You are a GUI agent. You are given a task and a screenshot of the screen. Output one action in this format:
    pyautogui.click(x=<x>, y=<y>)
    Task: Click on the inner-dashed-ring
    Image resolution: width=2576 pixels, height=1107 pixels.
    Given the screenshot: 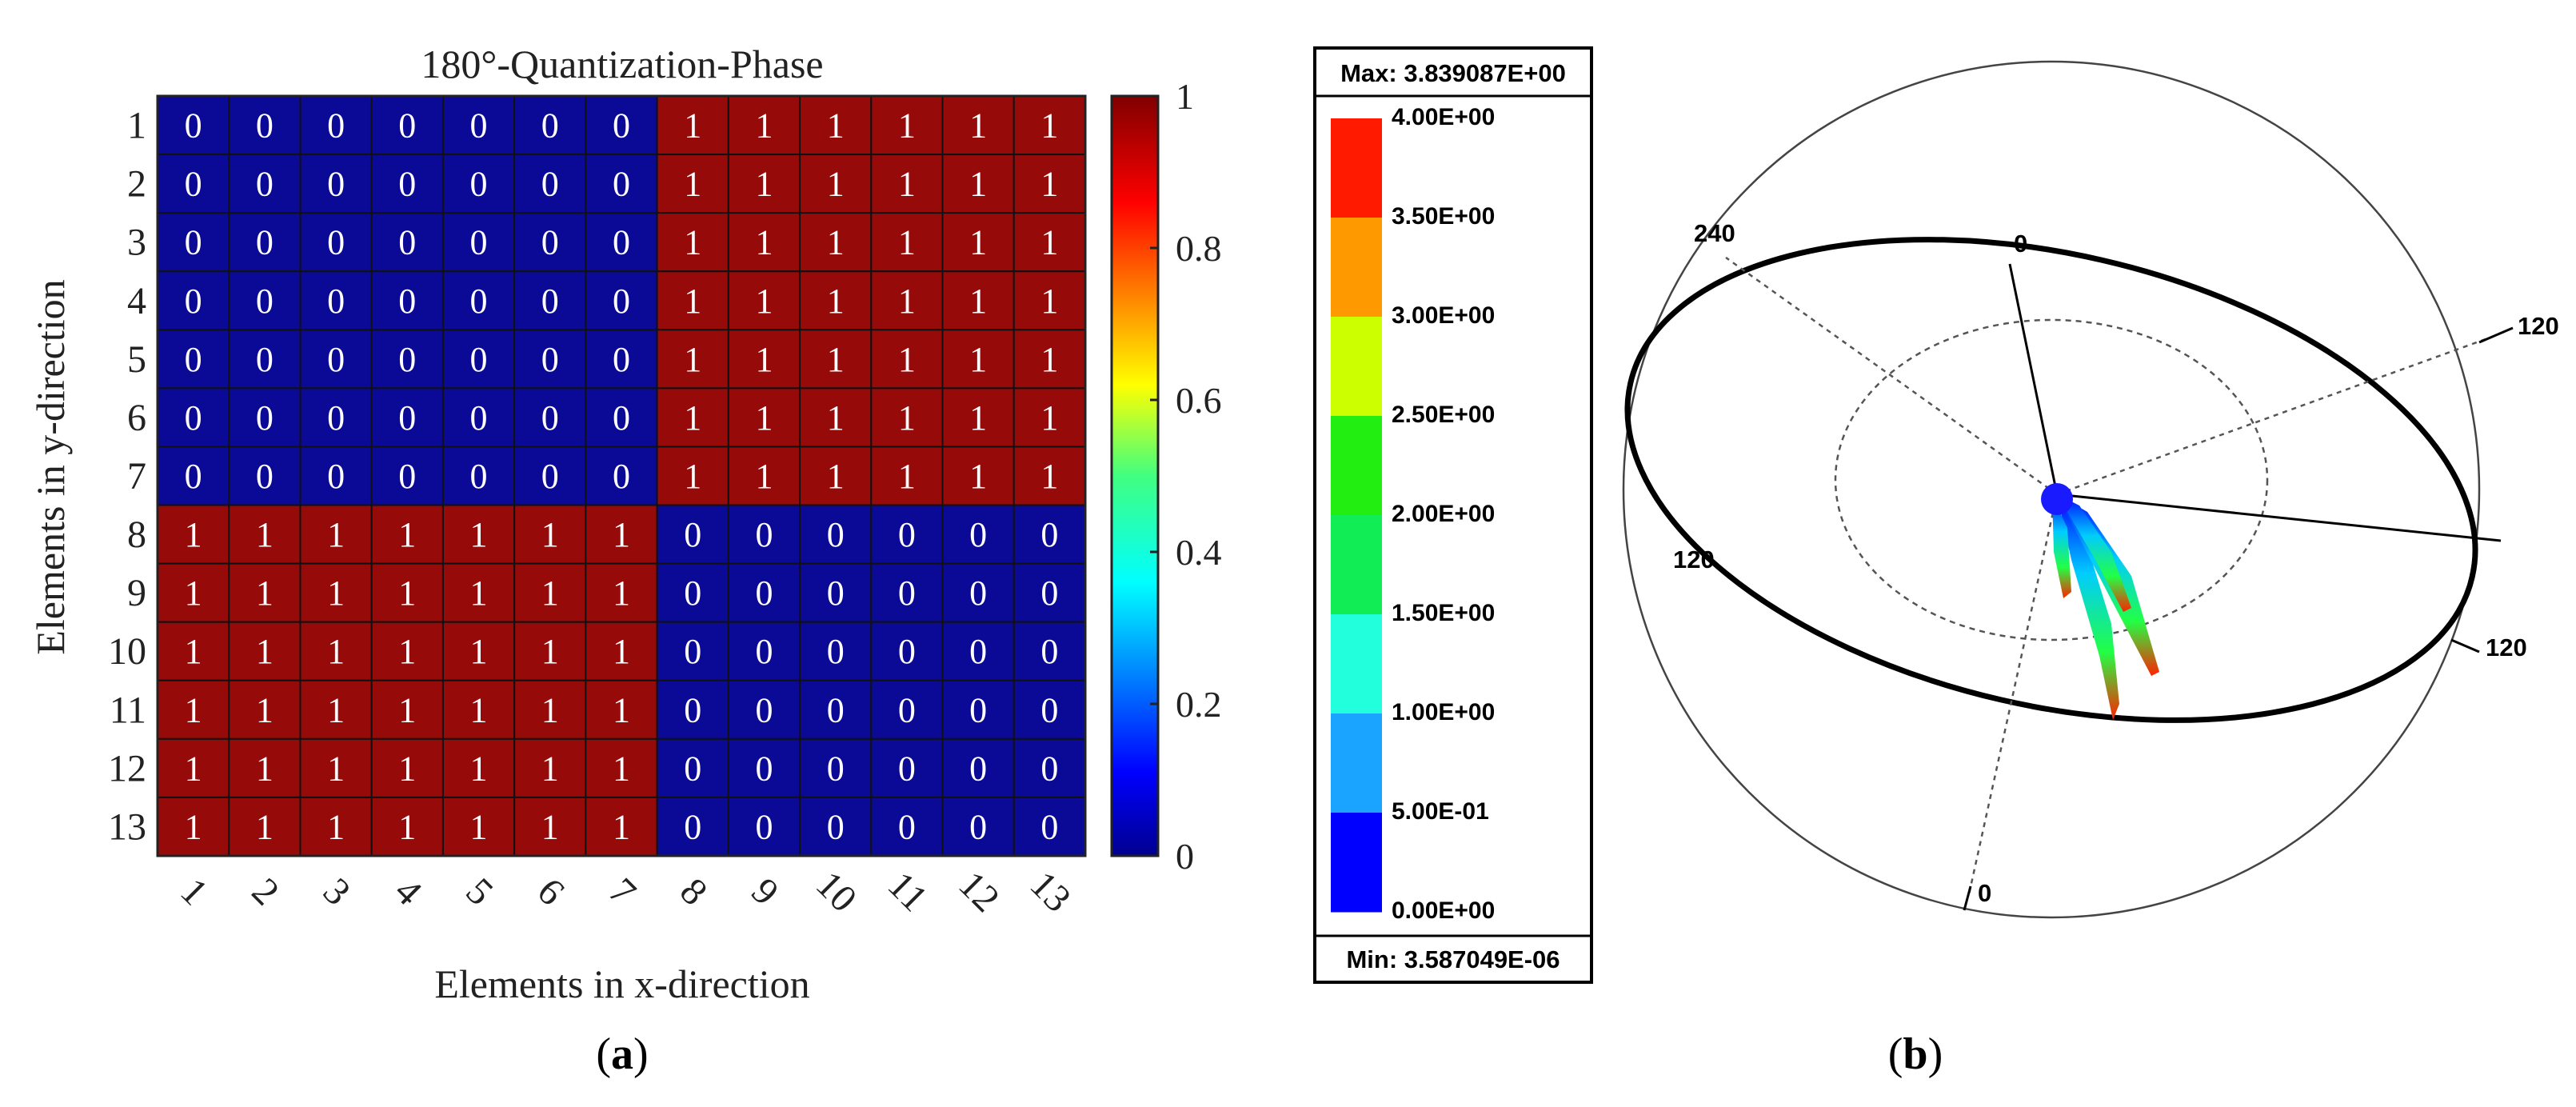 What is the action you would take?
    pyautogui.click(x=2051, y=480)
    